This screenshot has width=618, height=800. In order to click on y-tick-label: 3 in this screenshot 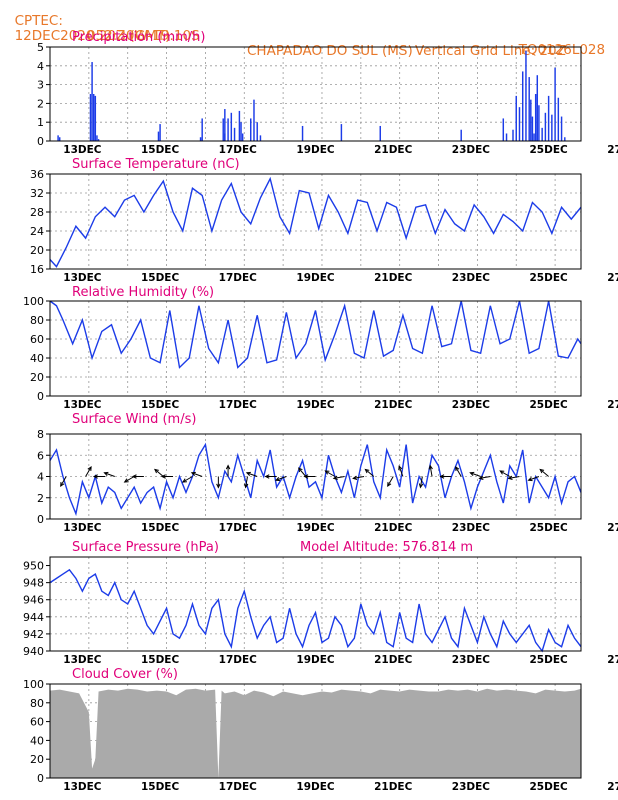, I will do `click(40, 85)`.